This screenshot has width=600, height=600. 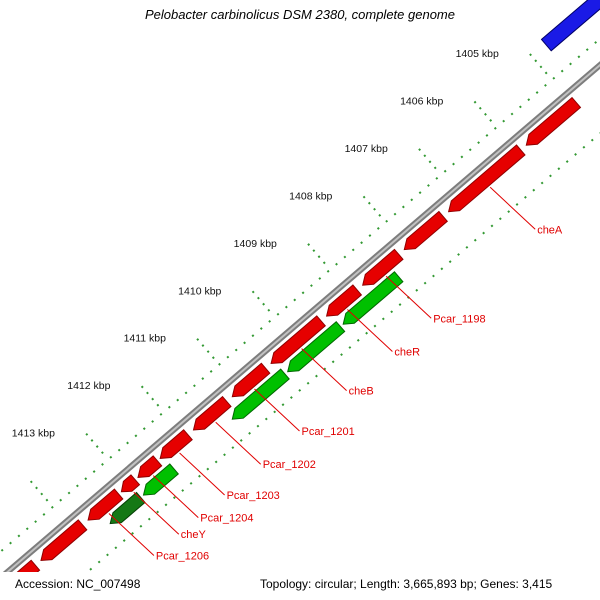 What do you see at coordinates (407, 353) in the screenshot?
I see `gene-label: cheR` at bounding box center [407, 353].